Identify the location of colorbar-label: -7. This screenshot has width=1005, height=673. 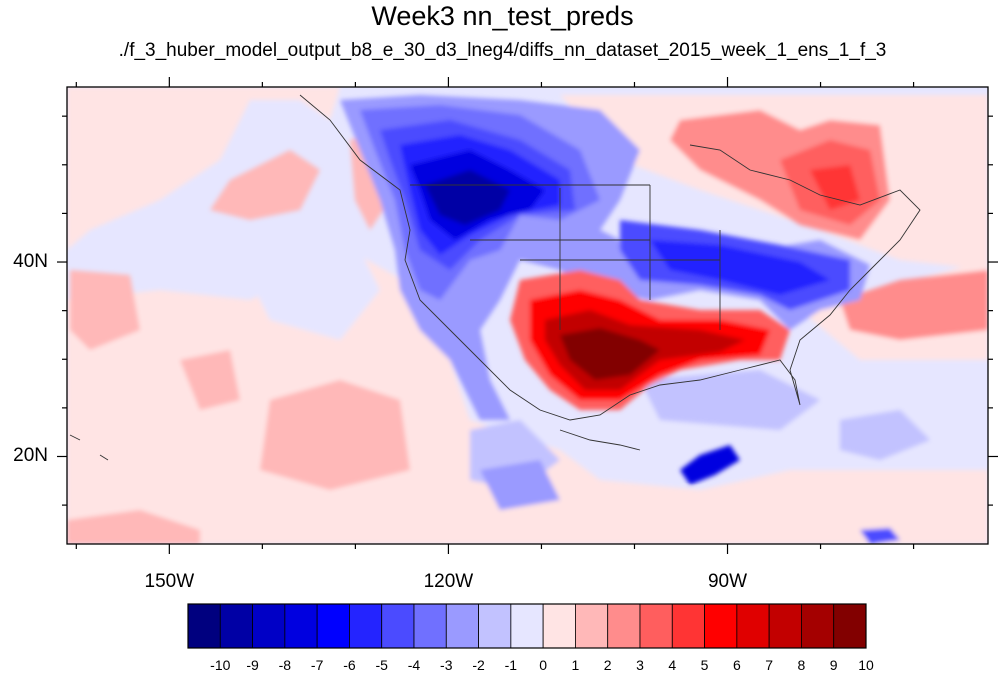
(317, 665).